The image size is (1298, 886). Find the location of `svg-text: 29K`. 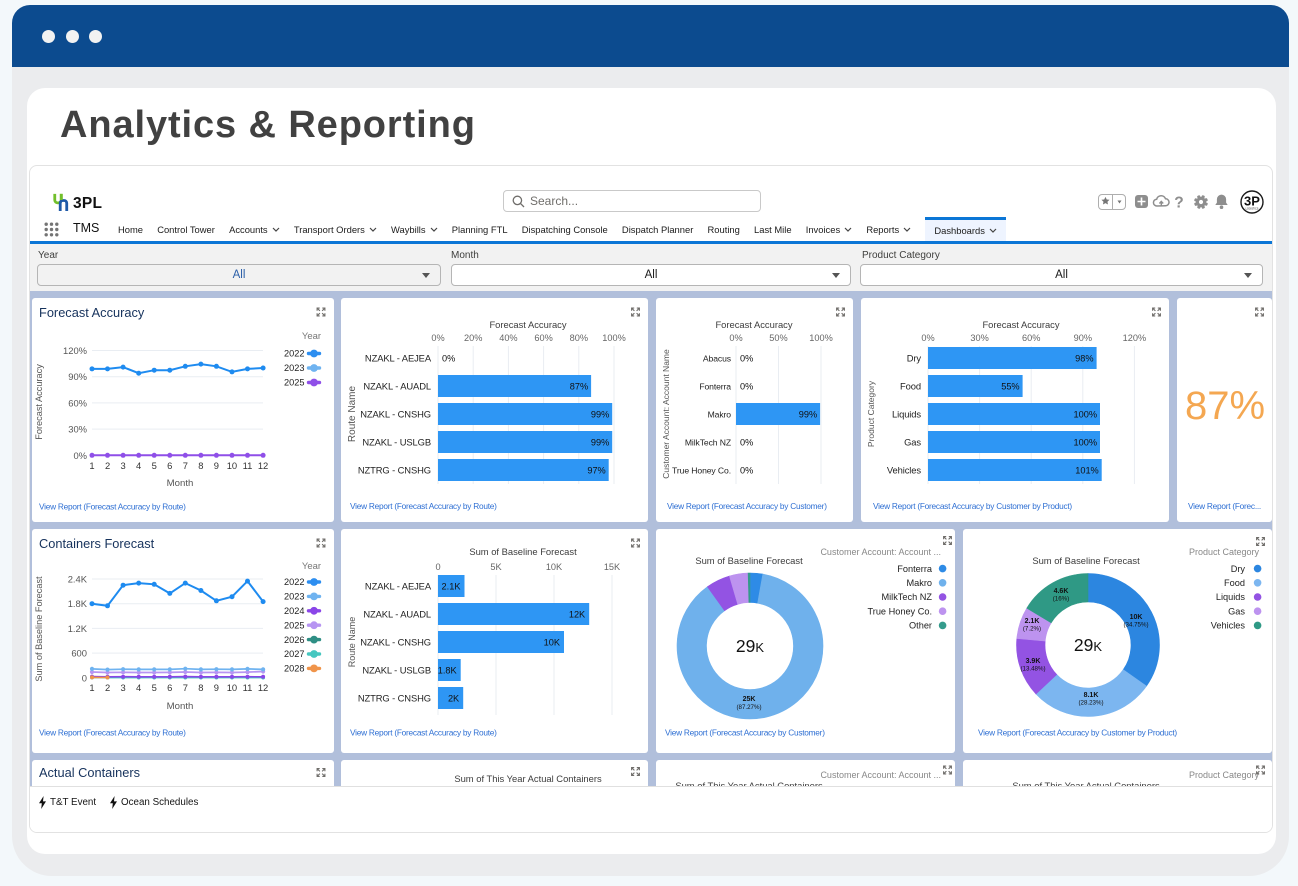

svg-text: 29K is located at coordinates (750, 646).